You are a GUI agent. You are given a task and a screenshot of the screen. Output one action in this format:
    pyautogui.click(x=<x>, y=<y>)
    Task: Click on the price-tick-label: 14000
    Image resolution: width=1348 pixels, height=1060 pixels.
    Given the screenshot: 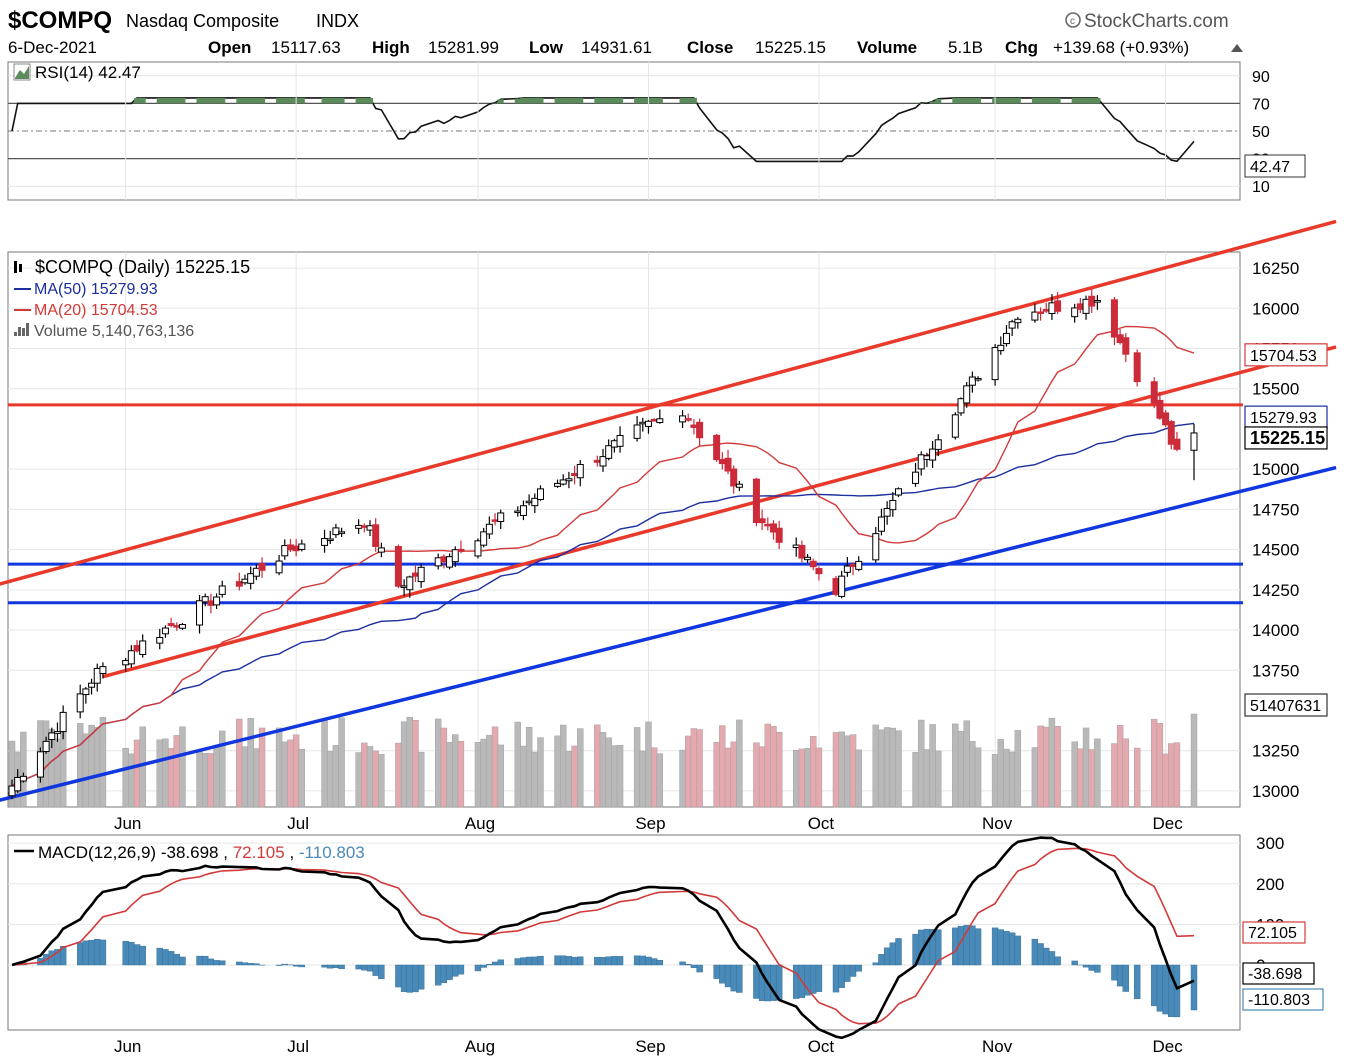 What is the action you would take?
    pyautogui.click(x=1275, y=630)
    